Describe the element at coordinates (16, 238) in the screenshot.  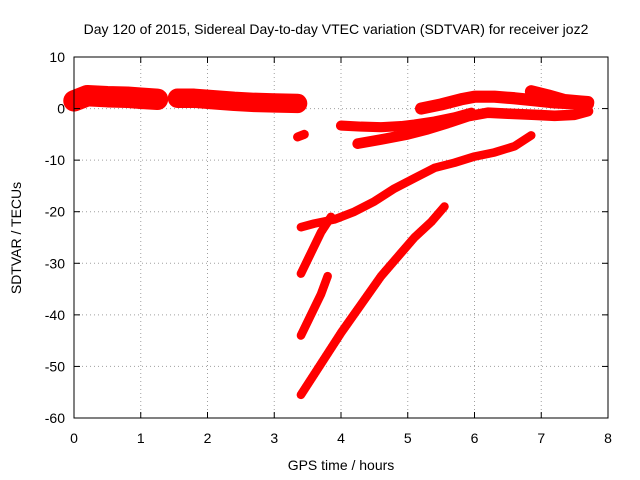
I see `y-axis-label: SDTVAR / TECUs` at that location.